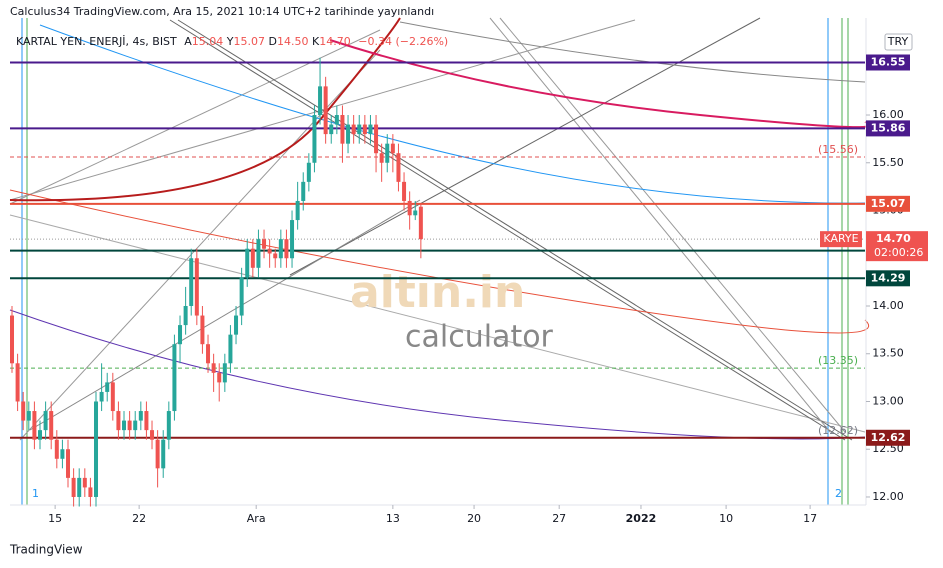 The width and height of the screenshot is (943, 568). Describe the element at coordinates (230, 41) in the screenshot. I see `ohlc-prefix: Y` at that location.